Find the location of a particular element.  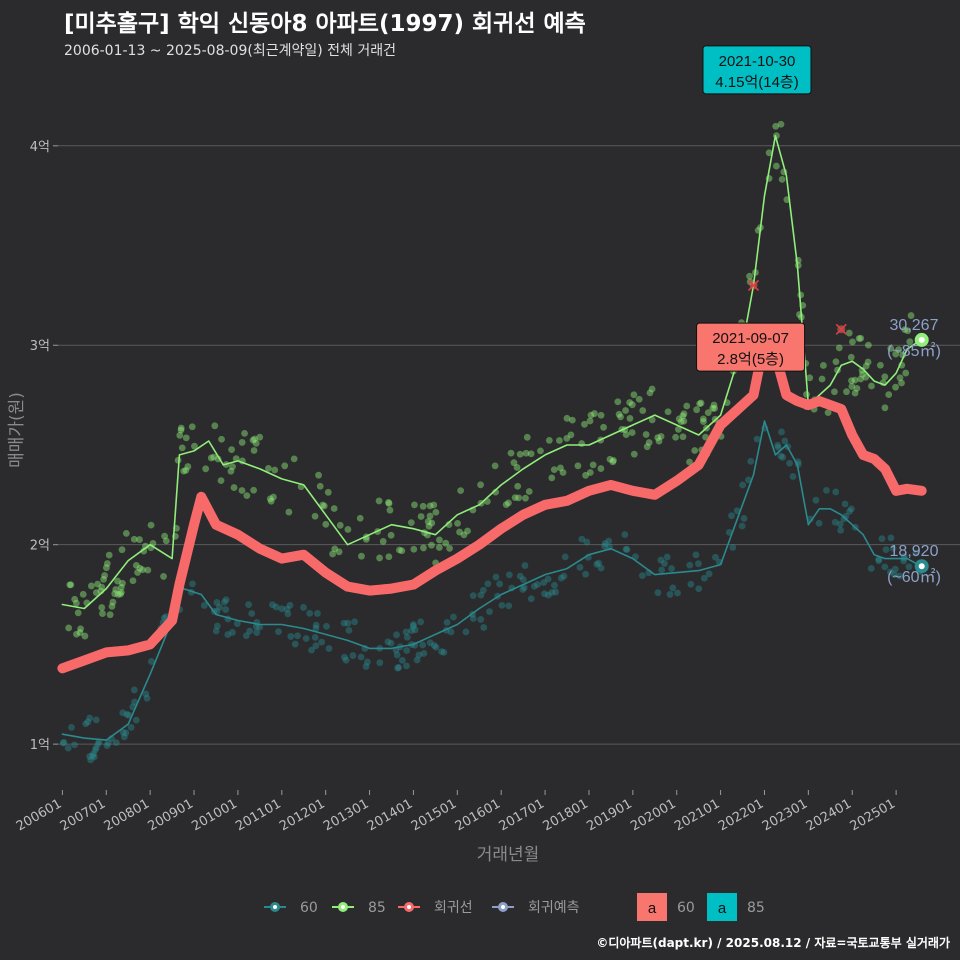

x-tick-label: 201301 is located at coordinates (346, 815).